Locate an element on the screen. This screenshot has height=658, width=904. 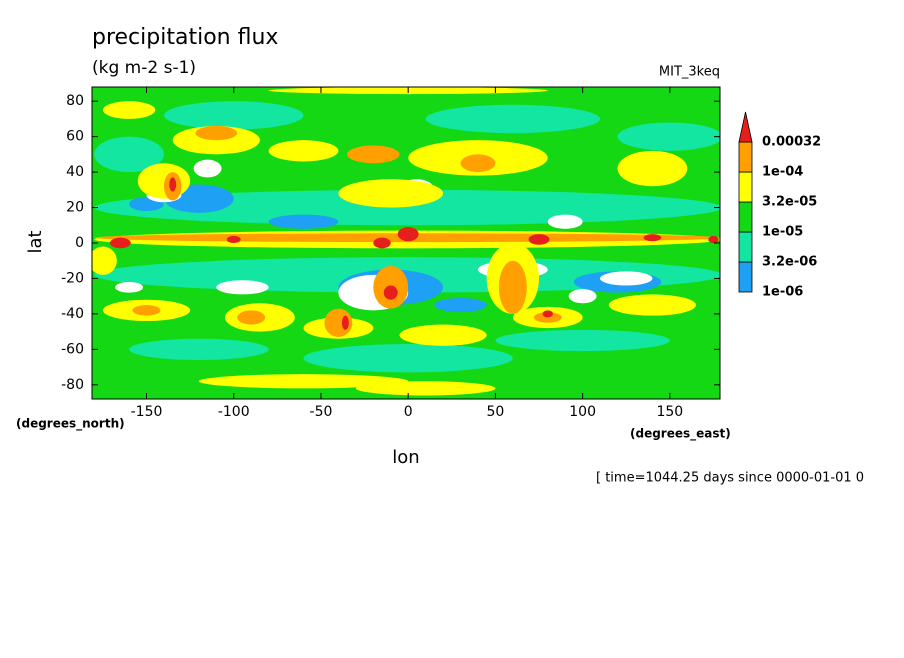
x-tick-label: -50 is located at coordinates (321, 412).